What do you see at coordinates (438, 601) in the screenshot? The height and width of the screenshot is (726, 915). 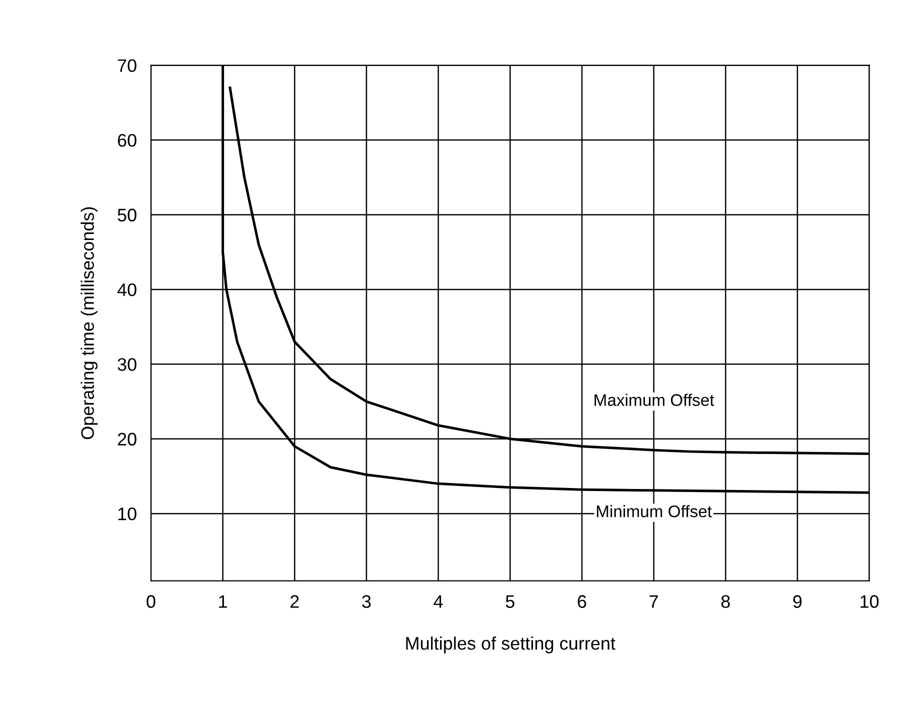 I see `x-tick-label: 4` at bounding box center [438, 601].